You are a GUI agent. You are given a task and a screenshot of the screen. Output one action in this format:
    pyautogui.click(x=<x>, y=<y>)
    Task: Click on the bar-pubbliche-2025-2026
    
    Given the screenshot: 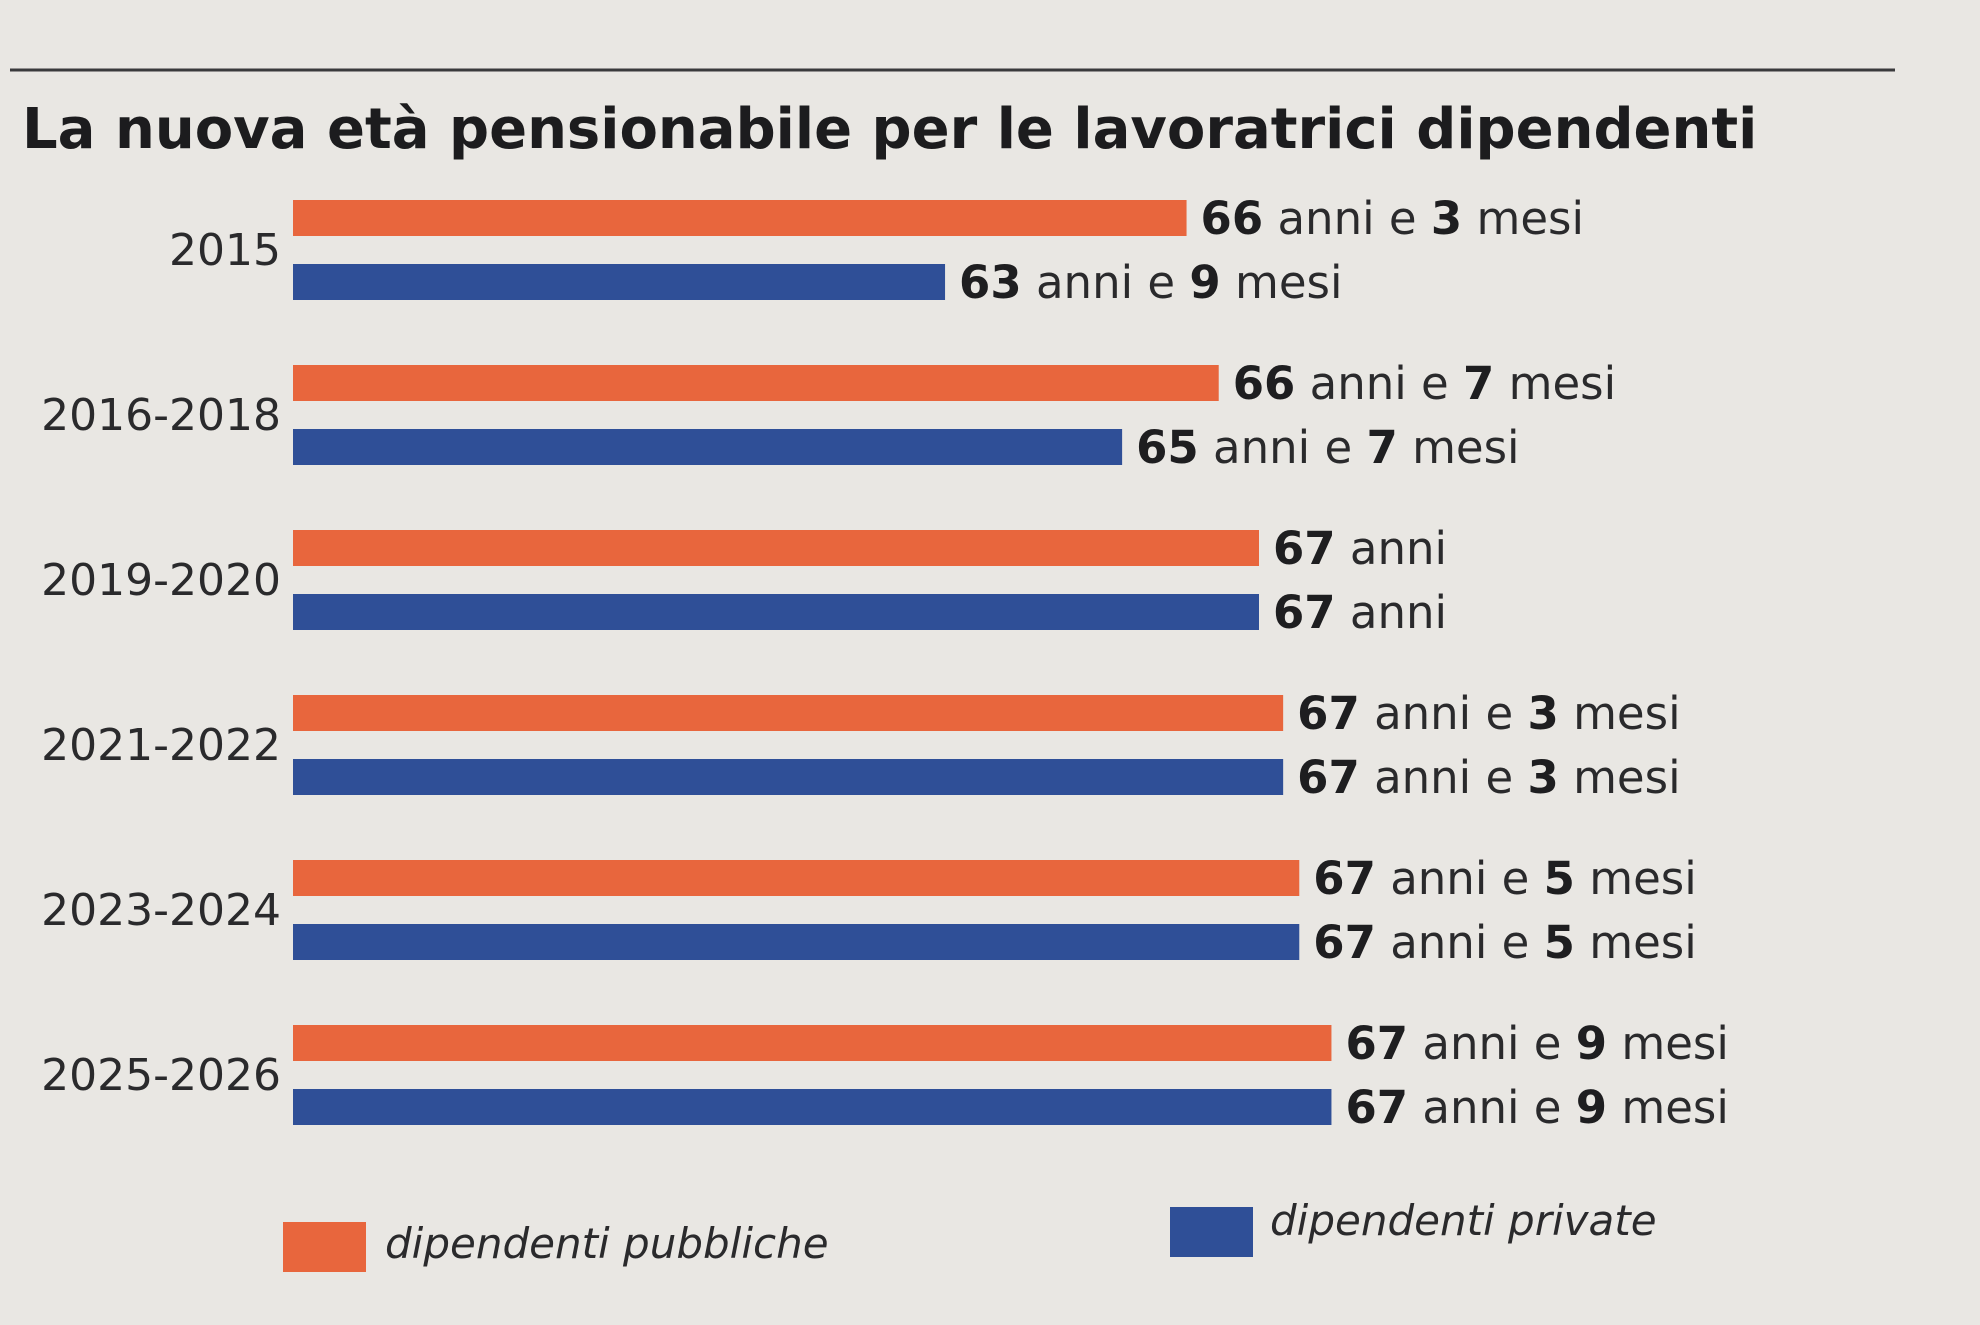 What is the action you would take?
    pyautogui.click(x=812, y=1043)
    